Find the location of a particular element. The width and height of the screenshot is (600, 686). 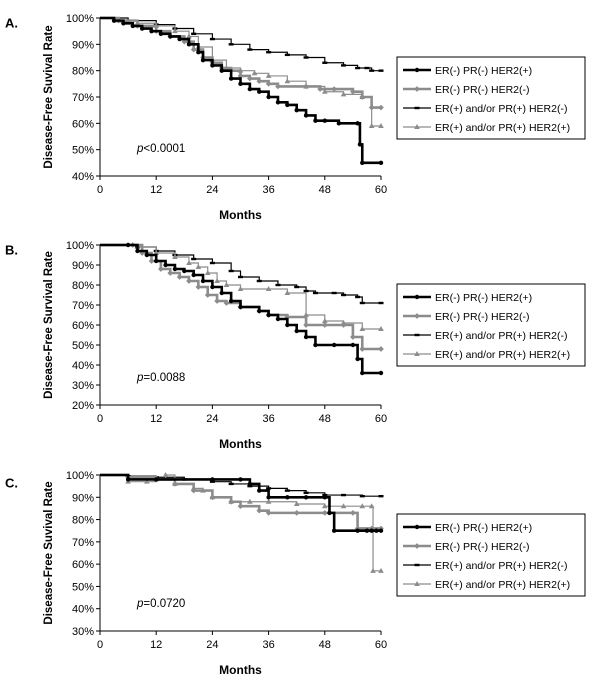

p-value-annotation: p=0.0720 is located at coordinates (160, 604).